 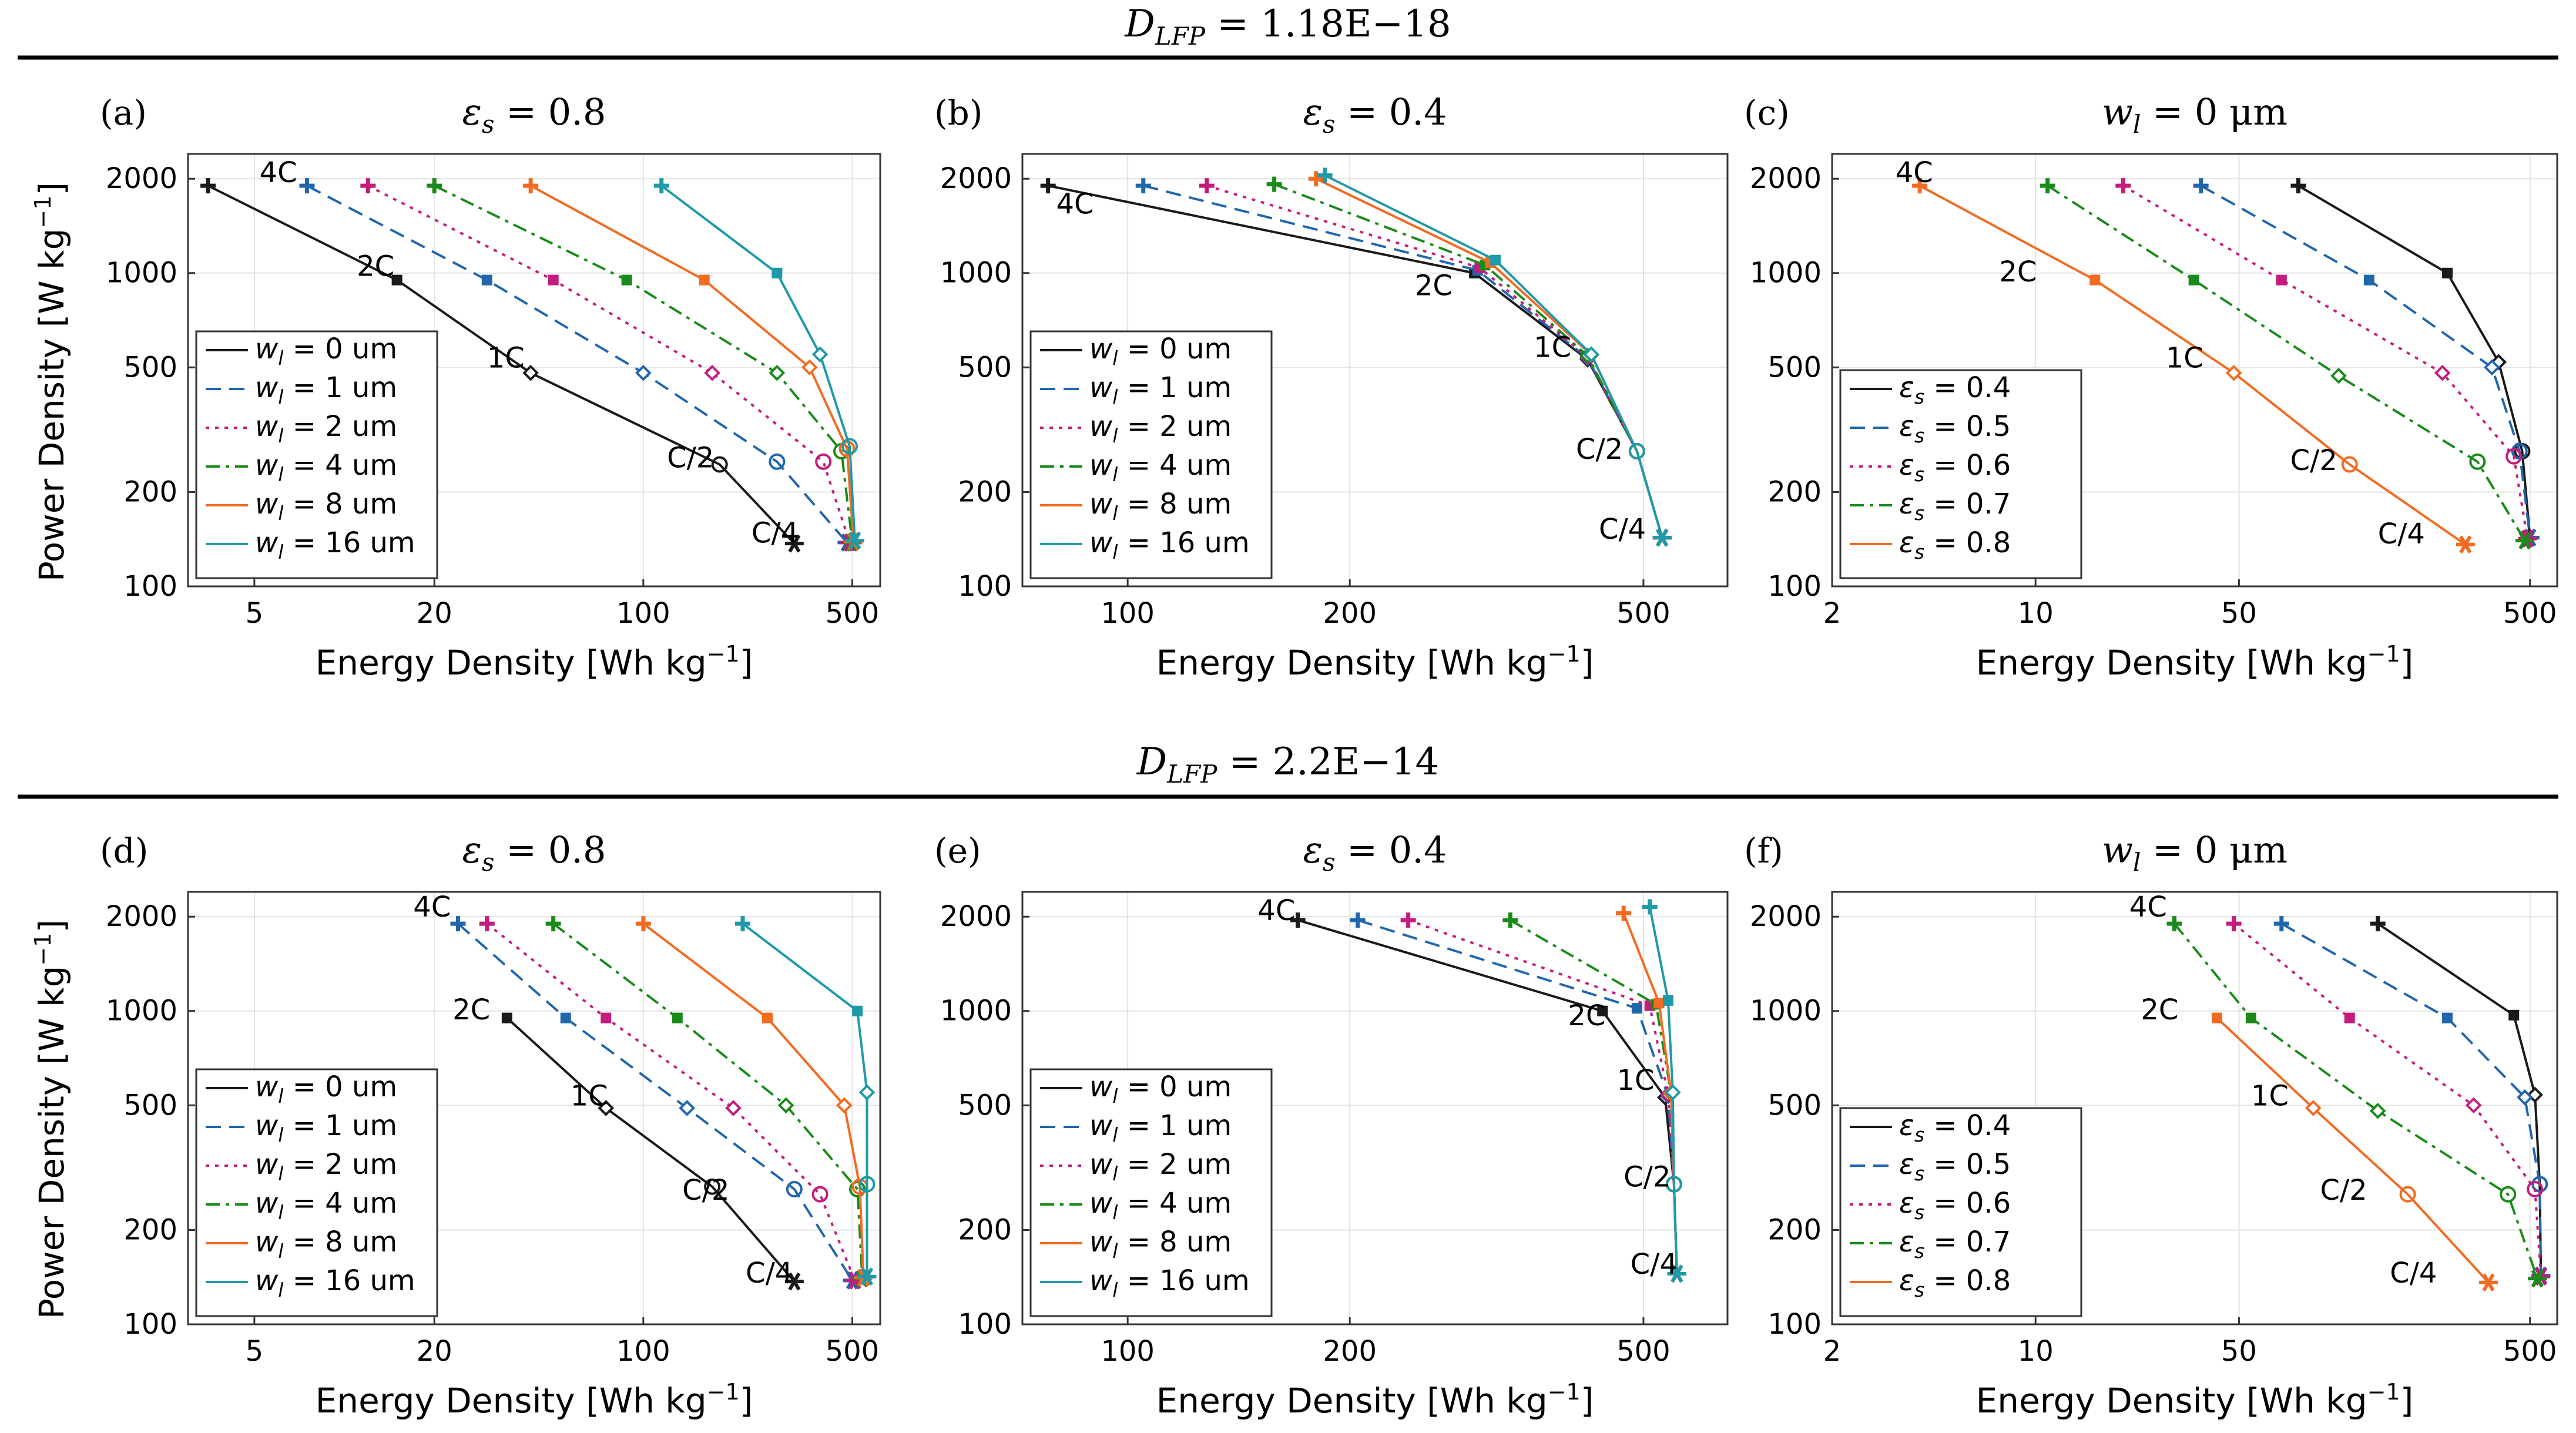 What do you see at coordinates (1955, 1205) in the screenshot?
I see `legend-entry: εs = 0.6` at bounding box center [1955, 1205].